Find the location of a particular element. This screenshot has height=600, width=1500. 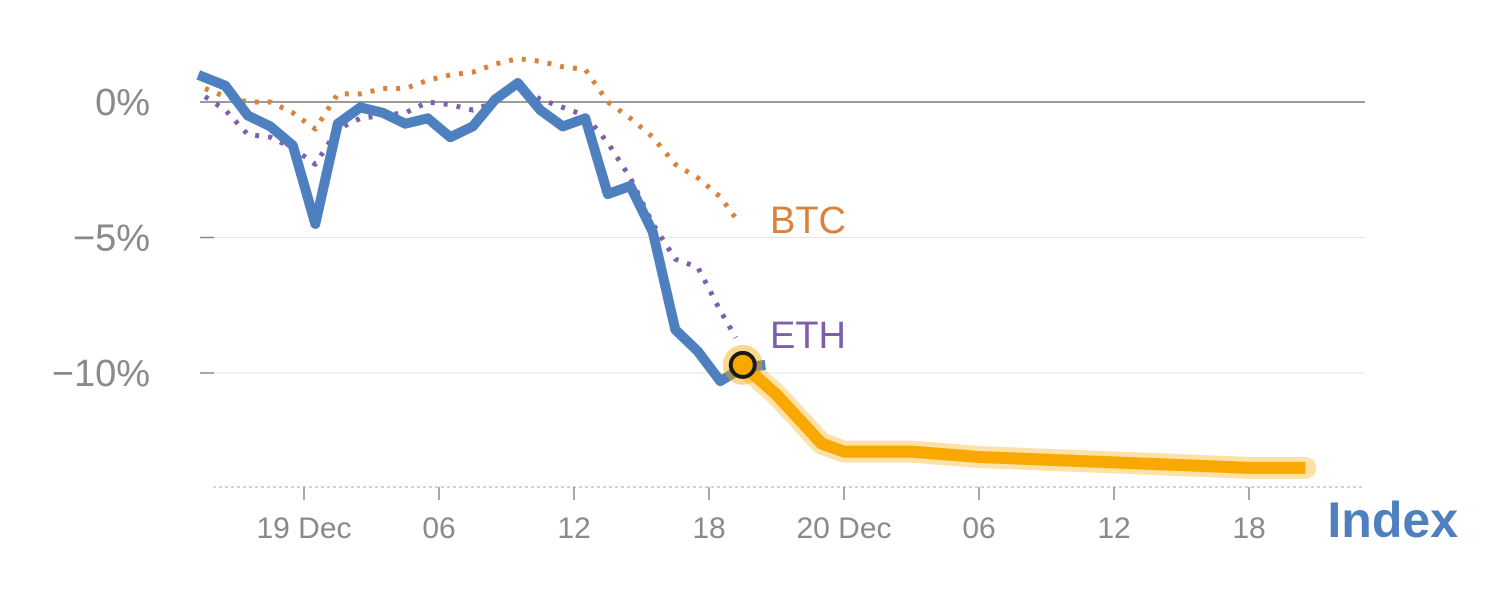

y-tick-label: −5% is located at coordinates (111, 239).